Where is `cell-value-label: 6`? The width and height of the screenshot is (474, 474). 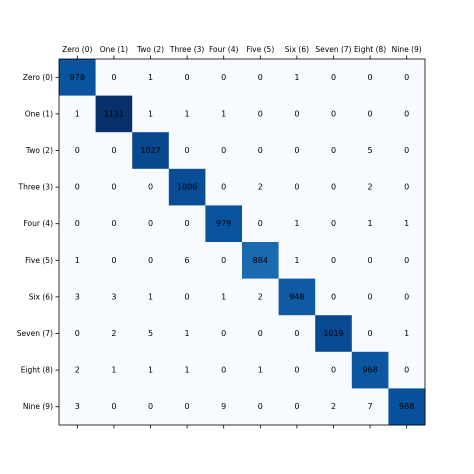 cell-value-label: 6 is located at coordinates (187, 260).